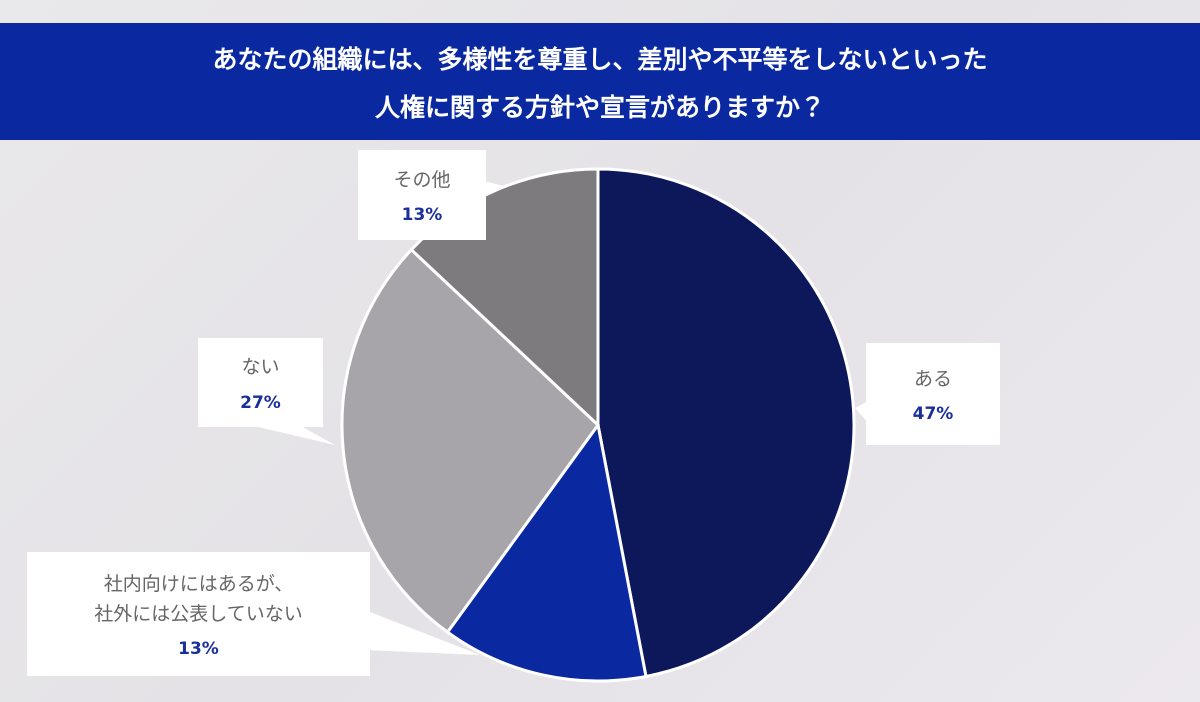  I want to click on callout: ある 47%, so click(933, 394).